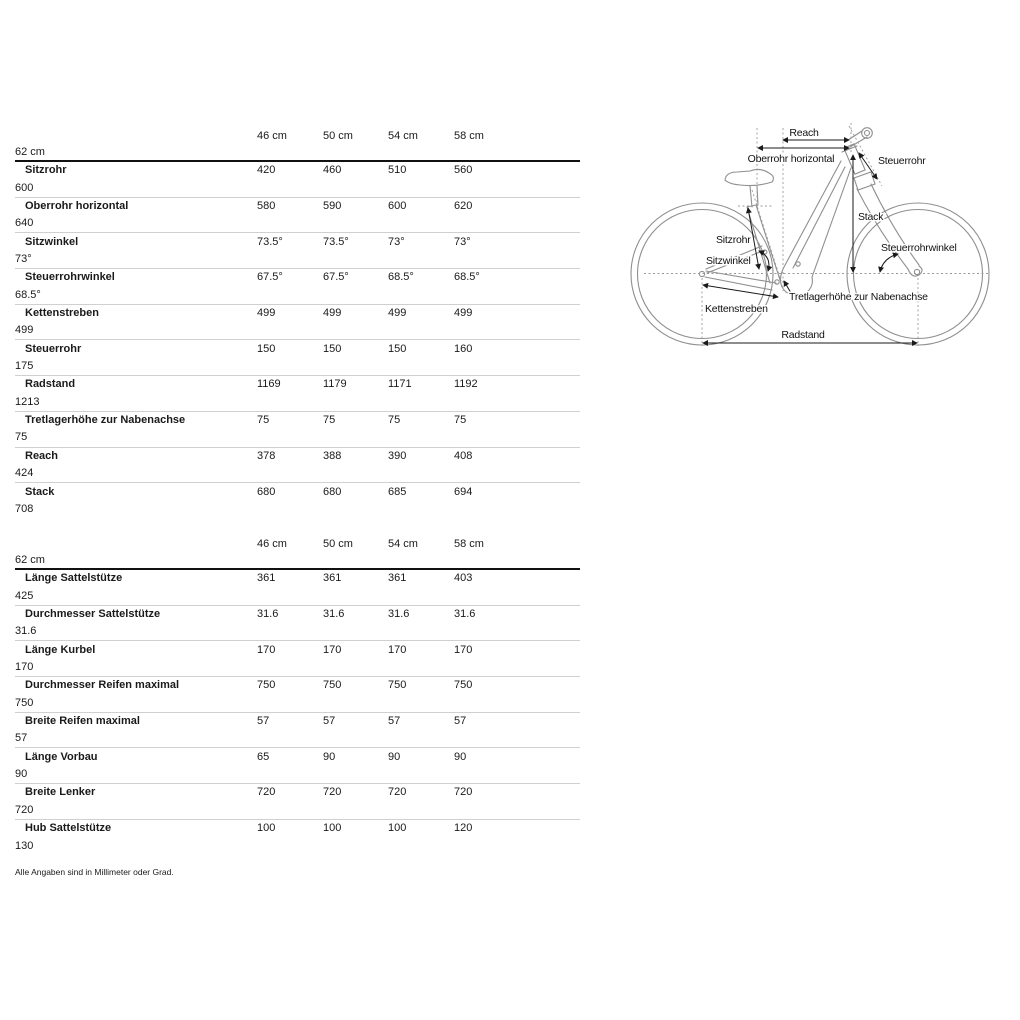 This screenshot has width=1020, height=1020. Describe the element at coordinates (297, 659) in the screenshot. I see `table-row: Länge Kurbel 170 170 170 170 170` at that location.